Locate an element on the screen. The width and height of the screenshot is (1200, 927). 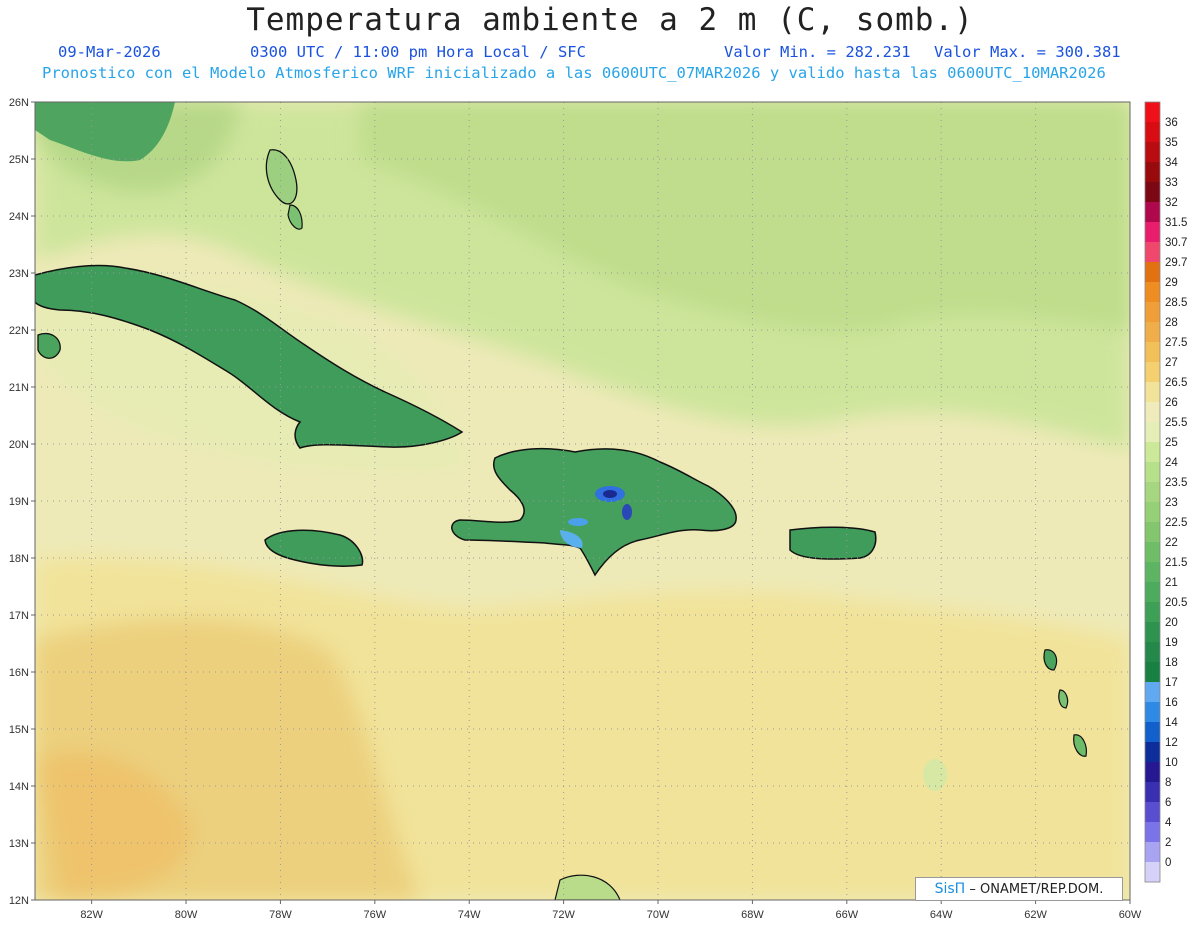
cold-spot-lake is located at coordinates (571, 539).